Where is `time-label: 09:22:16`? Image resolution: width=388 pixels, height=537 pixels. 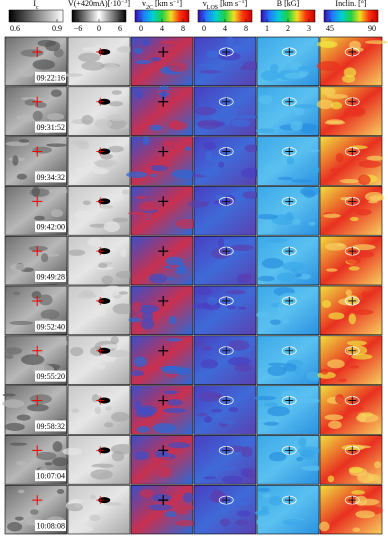
time-label: 09:22:16 is located at coordinates (51, 77).